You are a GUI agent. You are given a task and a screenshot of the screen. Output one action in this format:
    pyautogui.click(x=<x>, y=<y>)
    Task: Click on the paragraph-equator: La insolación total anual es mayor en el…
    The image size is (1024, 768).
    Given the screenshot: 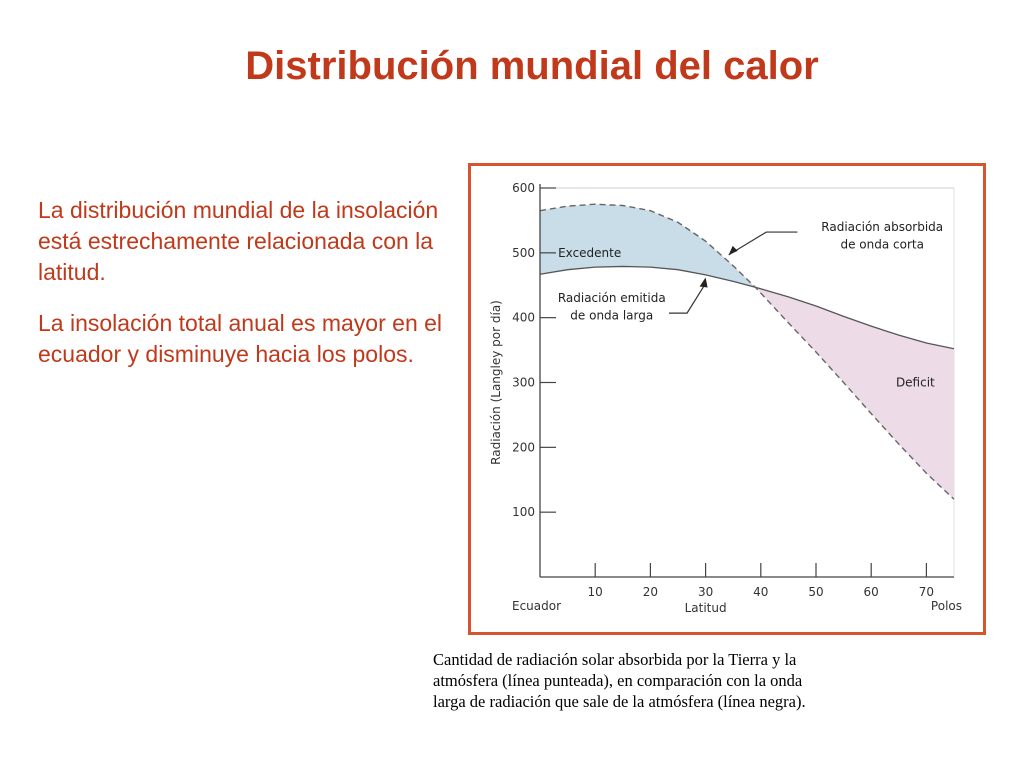 What is the action you would take?
    pyautogui.click(x=240, y=338)
    